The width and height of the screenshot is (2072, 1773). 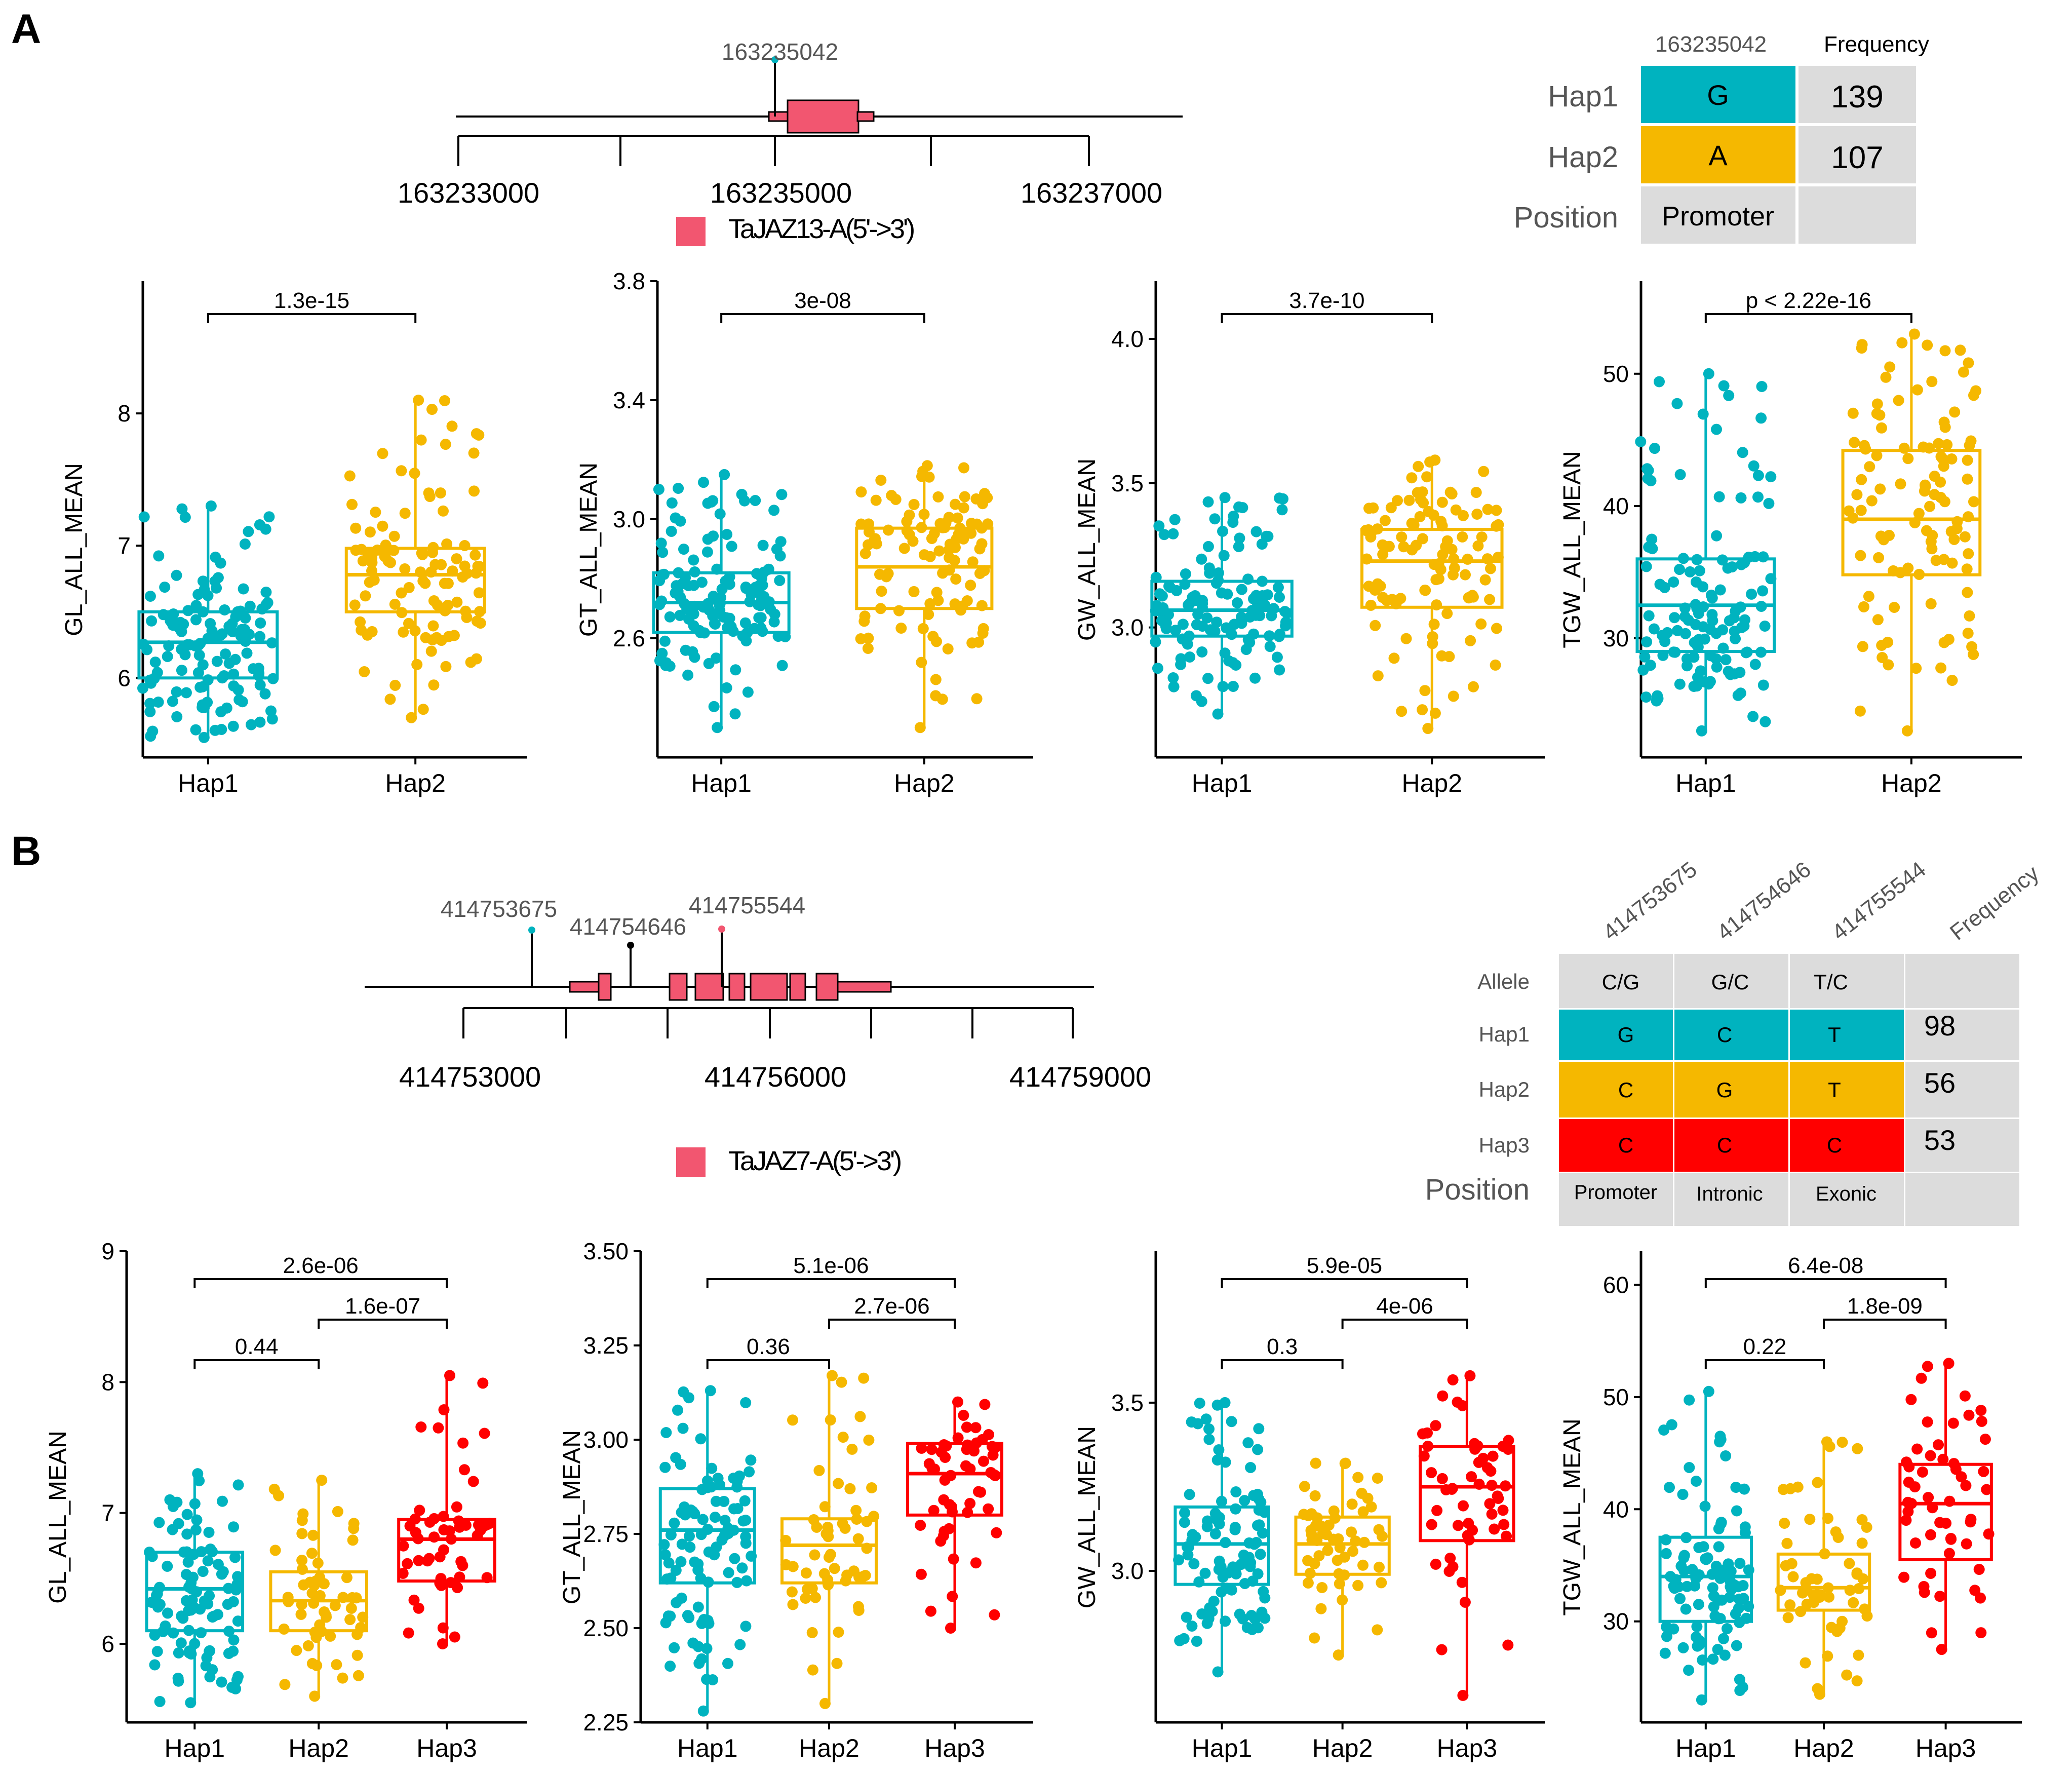 What do you see at coordinates (1616, 1192) in the screenshot?
I see `table-b-pos-1: Promoter` at bounding box center [1616, 1192].